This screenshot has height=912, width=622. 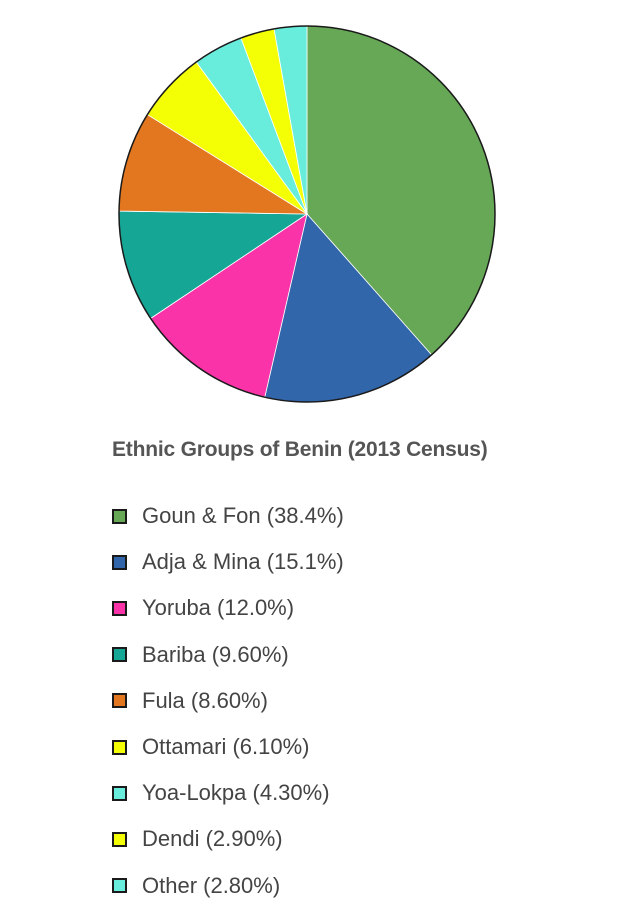 What do you see at coordinates (211, 885) in the screenshot?
I see `legend-label-8: Other (2.80%)` at bounding box center [211, 885].